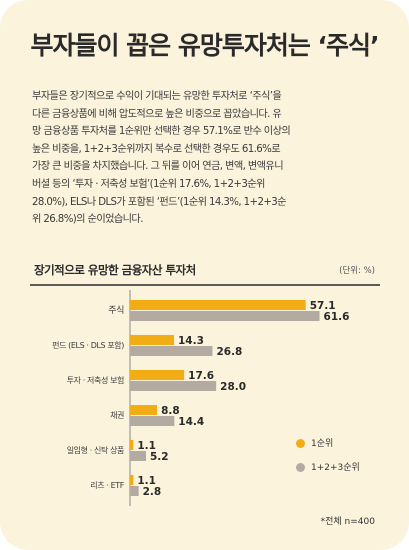 The image size is (409, 550). What do you see at coordinates (116, 310) in the screenshot?
I see `category-label: 주식` at bounding box center [116, 310].